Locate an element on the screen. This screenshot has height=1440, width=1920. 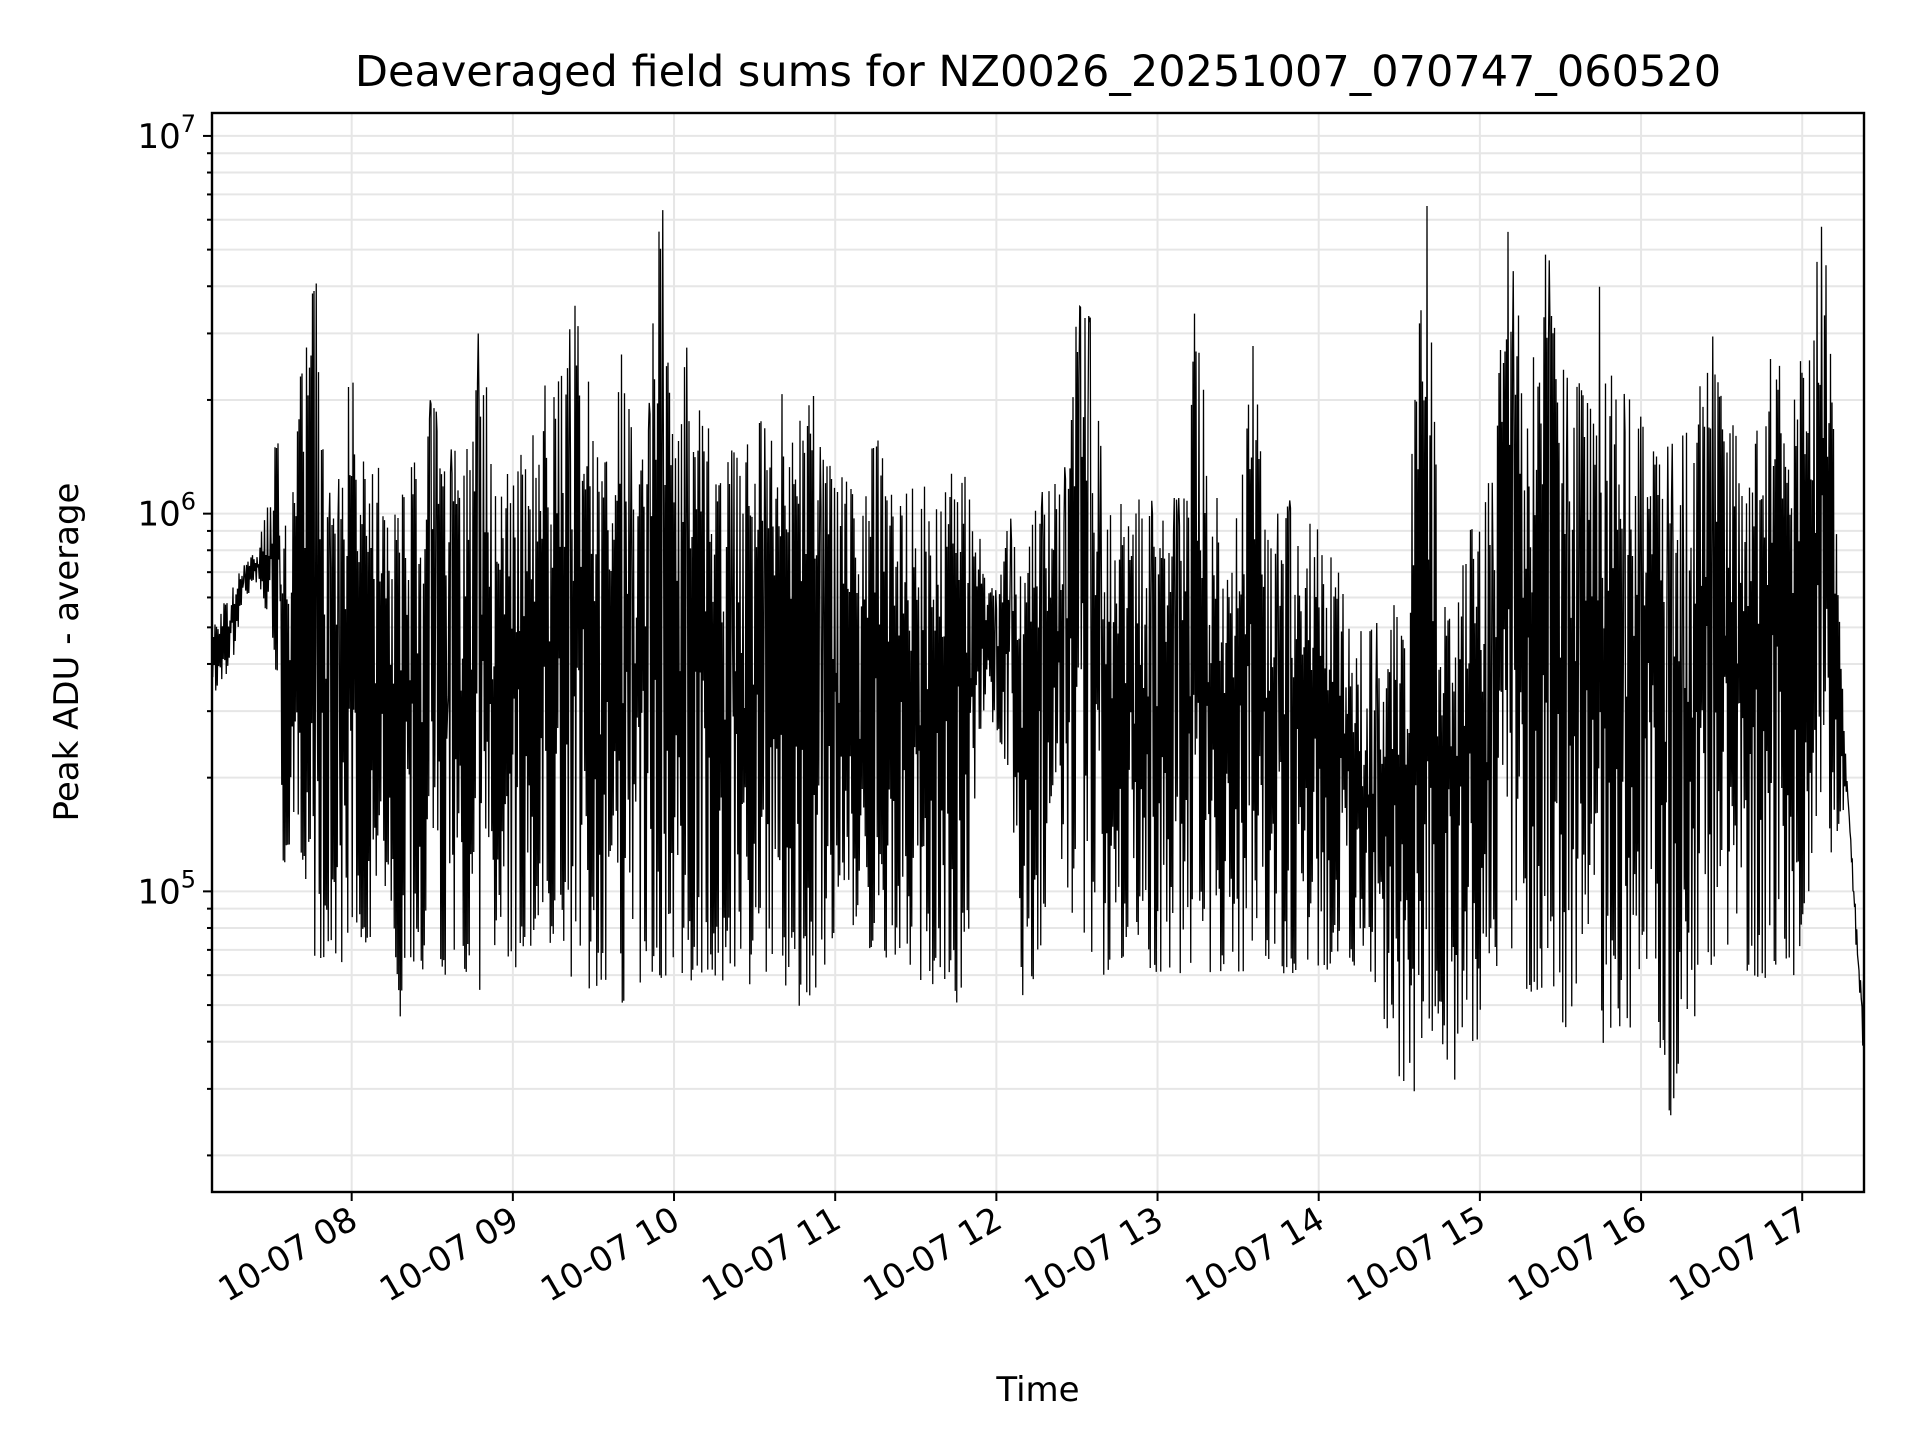
y-axis-ticks: 10⁵ 10⁶ 10⁷ is located at coordinates (174, 633).